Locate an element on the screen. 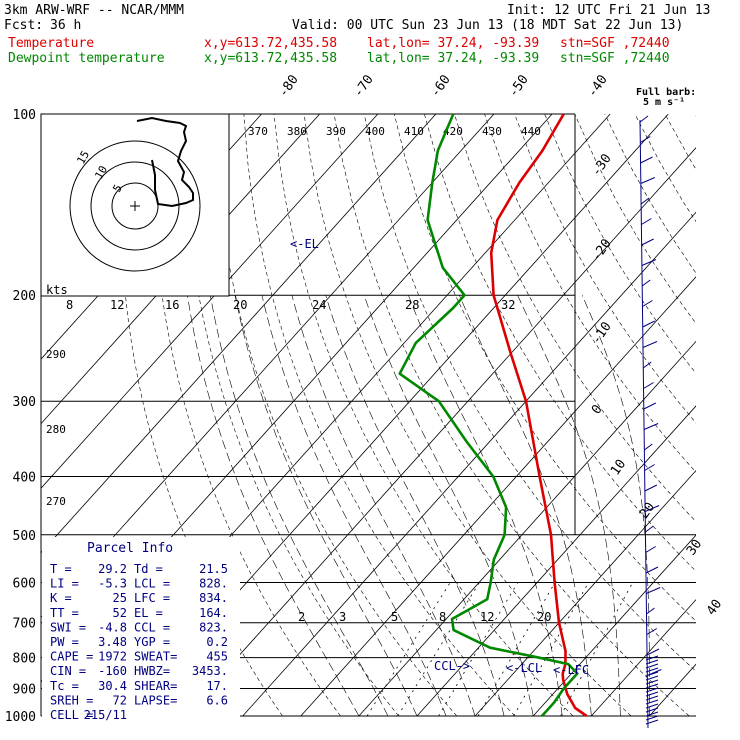 The width and height of the screenshot is (740, 740). parcel-value: 3.48 is located at coordinates (112, 642).